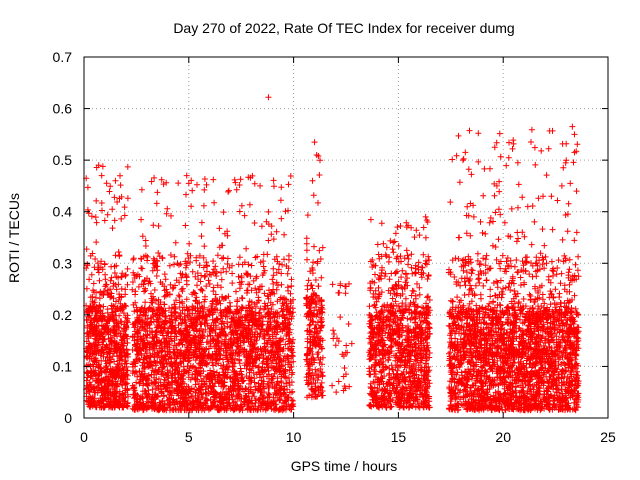 The height and width of the screenshot is (480, 640). I want to click on x-tick-label: 20, so click(503, 437).